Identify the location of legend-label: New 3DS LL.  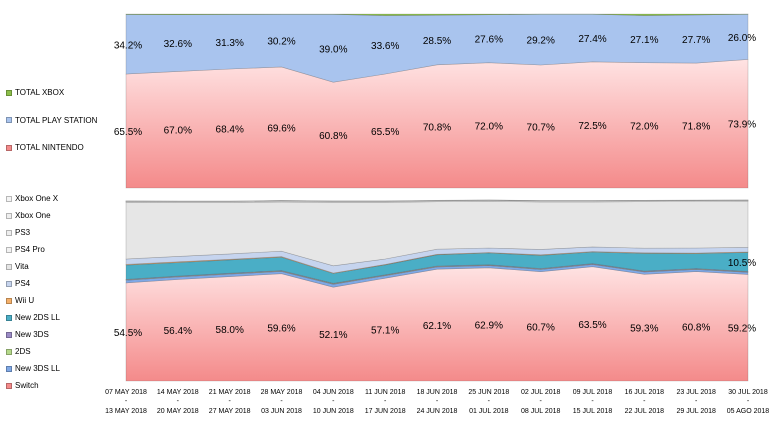
(37, 368).